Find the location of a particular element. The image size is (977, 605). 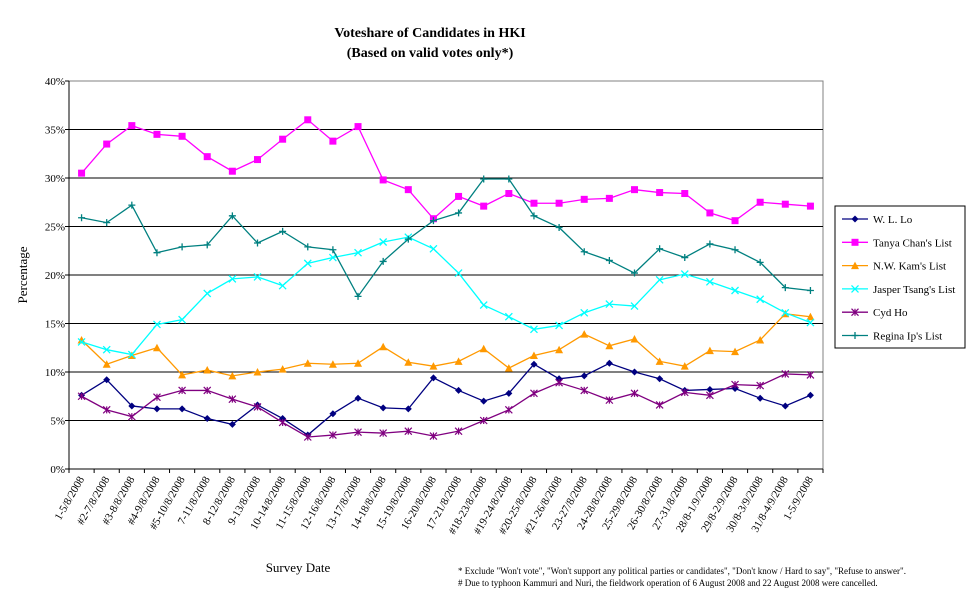

y-tick-label: 10% is located at coordinates (55, 373).